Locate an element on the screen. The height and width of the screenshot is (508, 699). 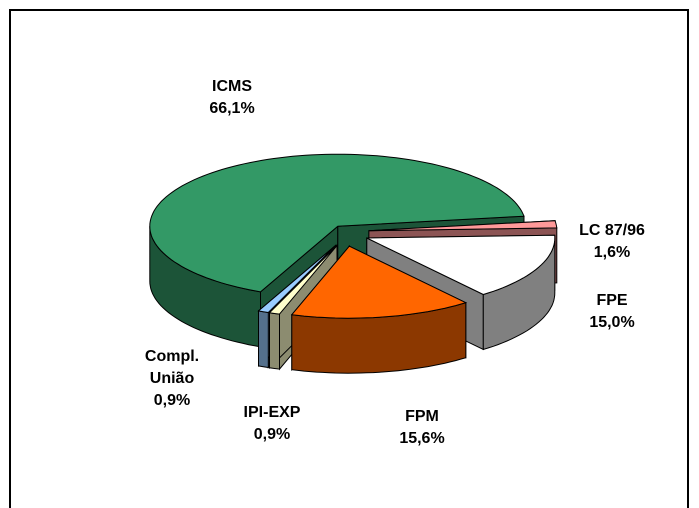
category-name: Compl. União is located at coordinates (172, 367).